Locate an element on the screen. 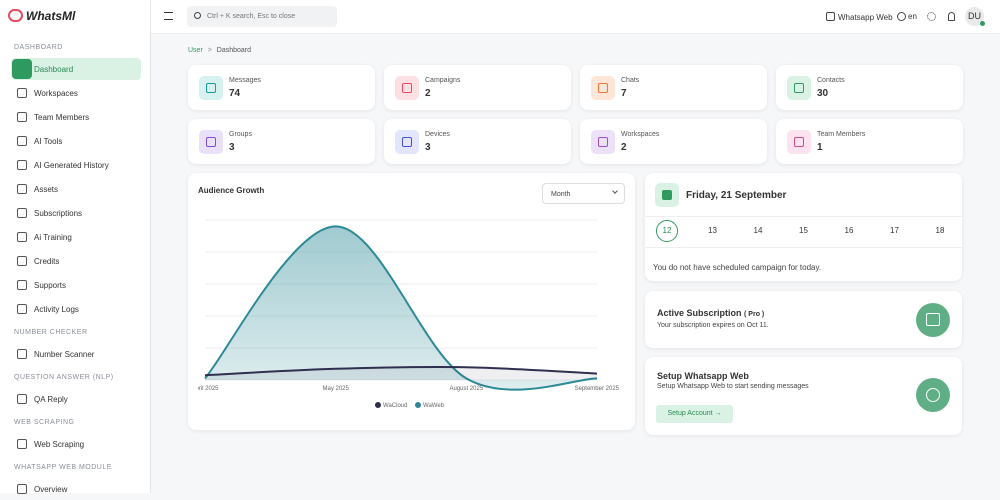 The width and height of the screenshot is (1000, 500). stat-label: Chats is located at coordinates (630, 80).